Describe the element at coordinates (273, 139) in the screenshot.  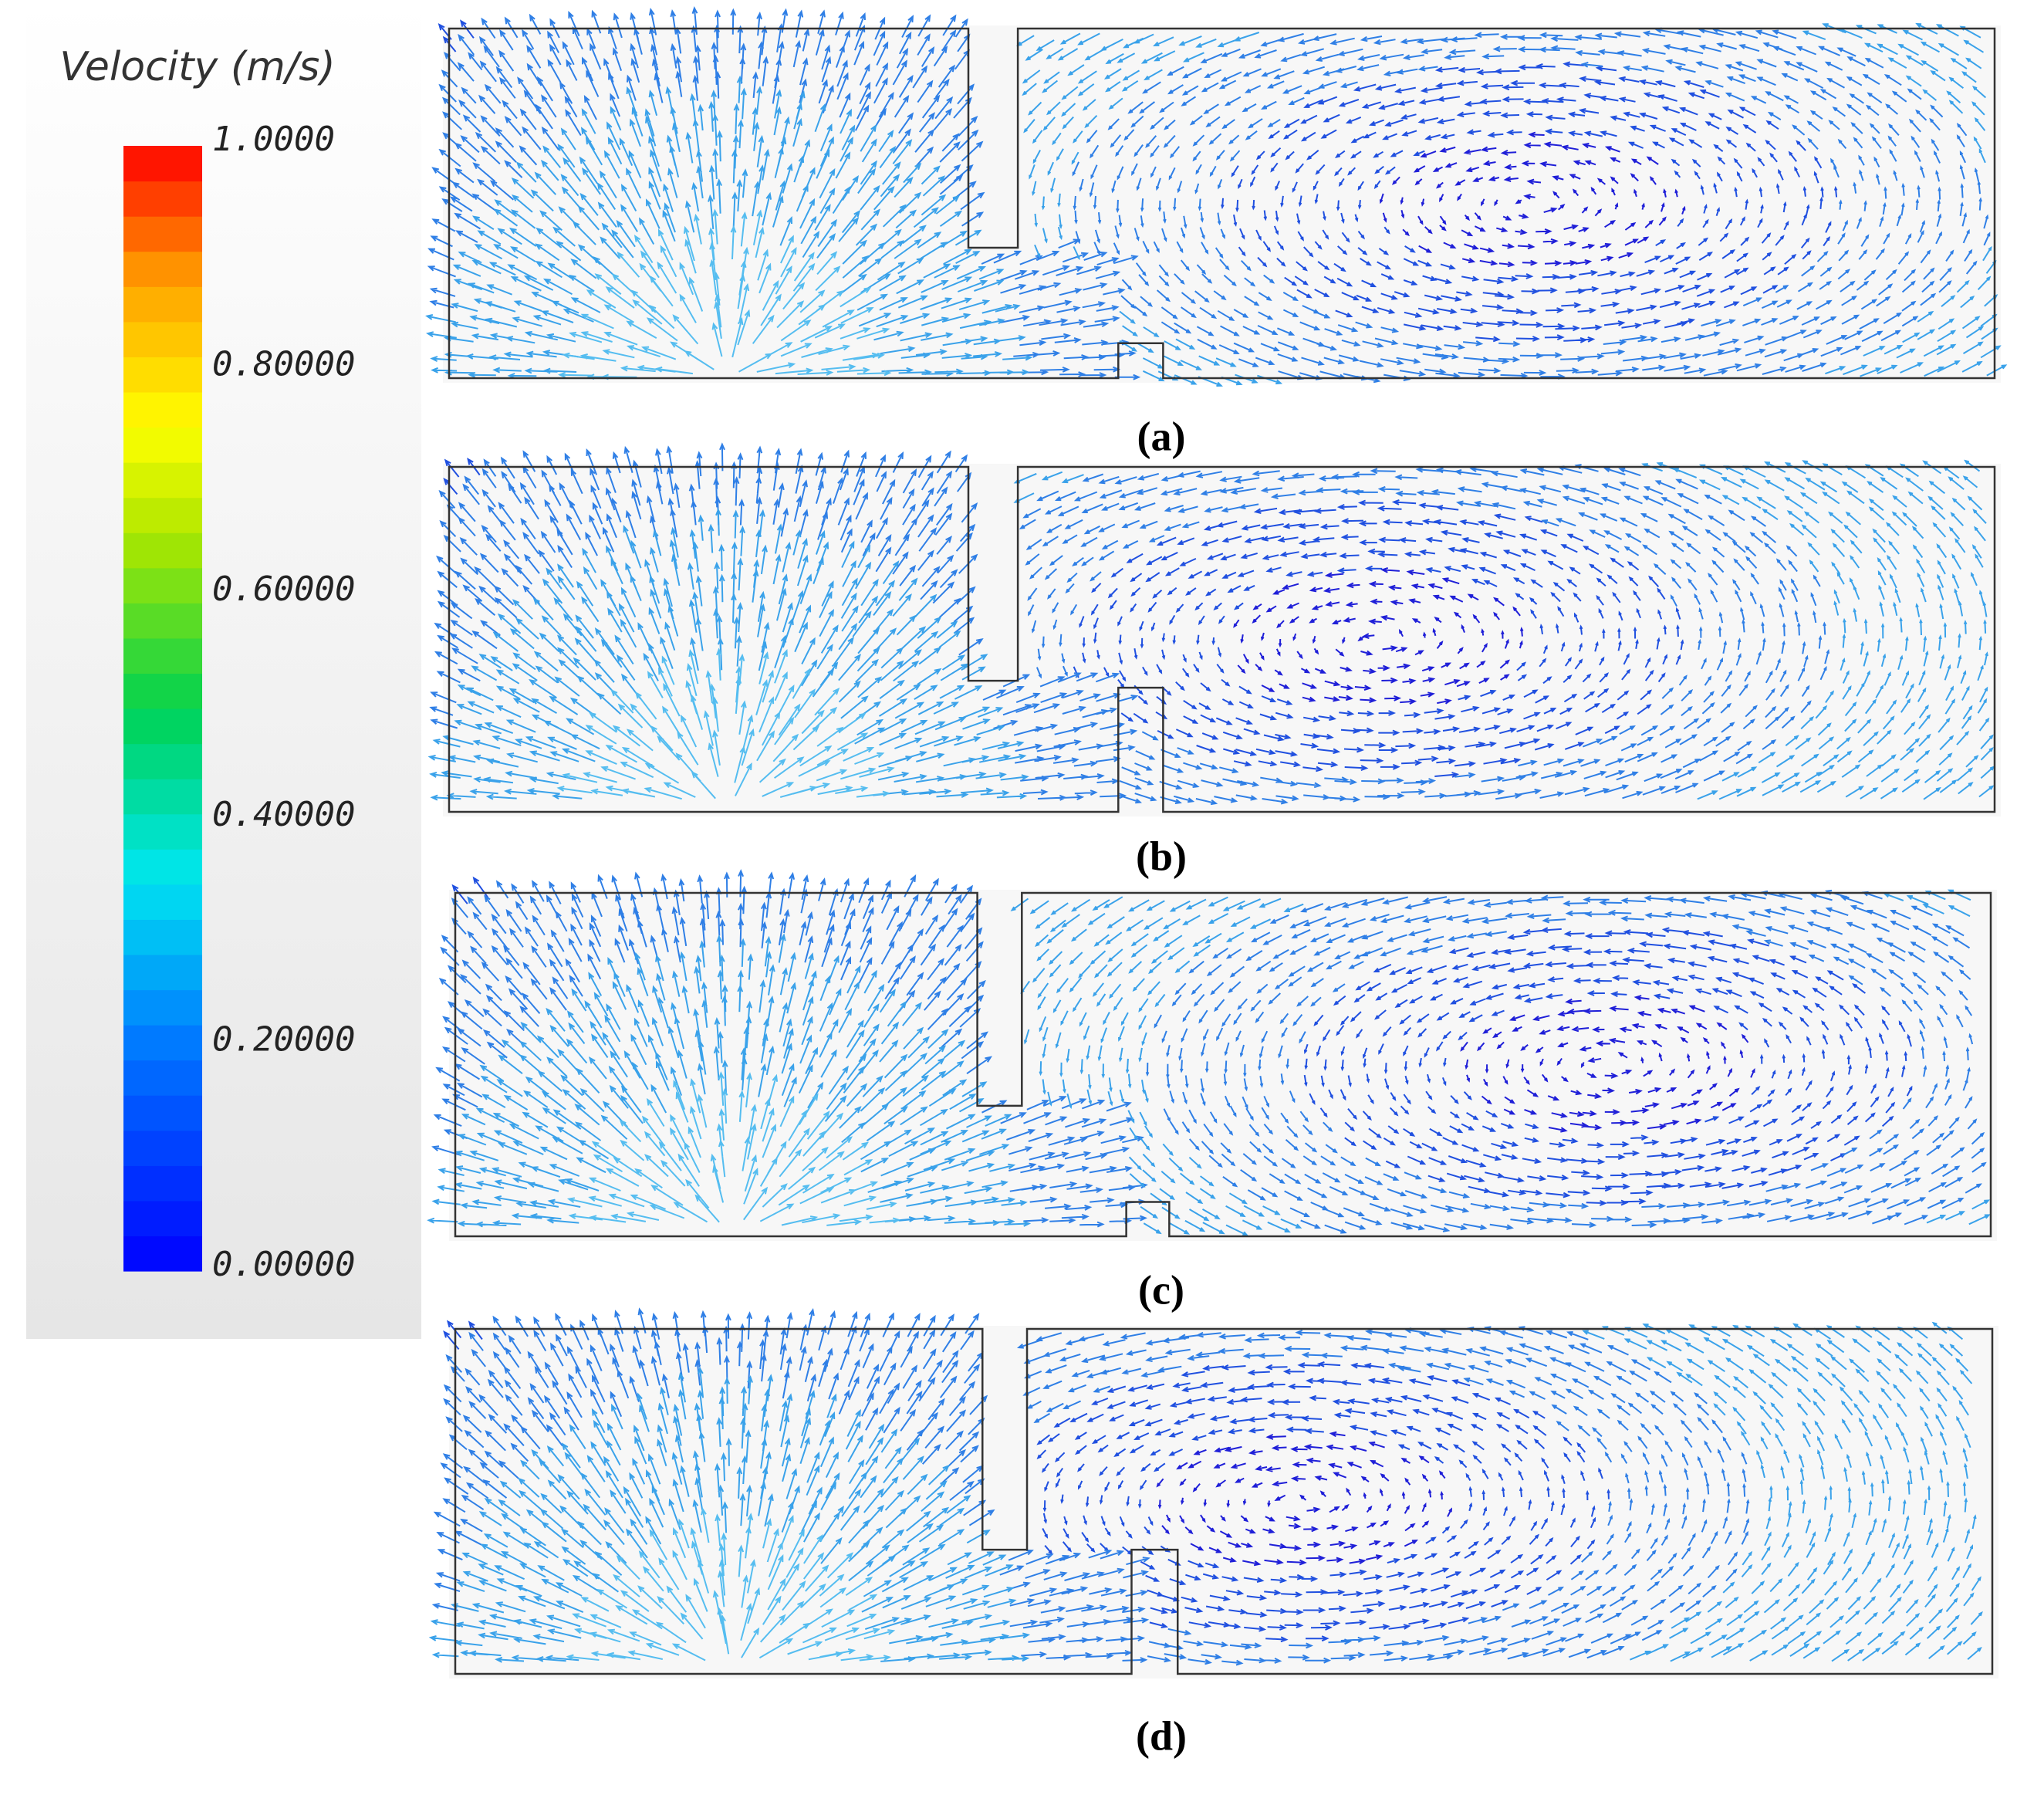
I see `colorbar-tick-label: 1.0000` at that location.